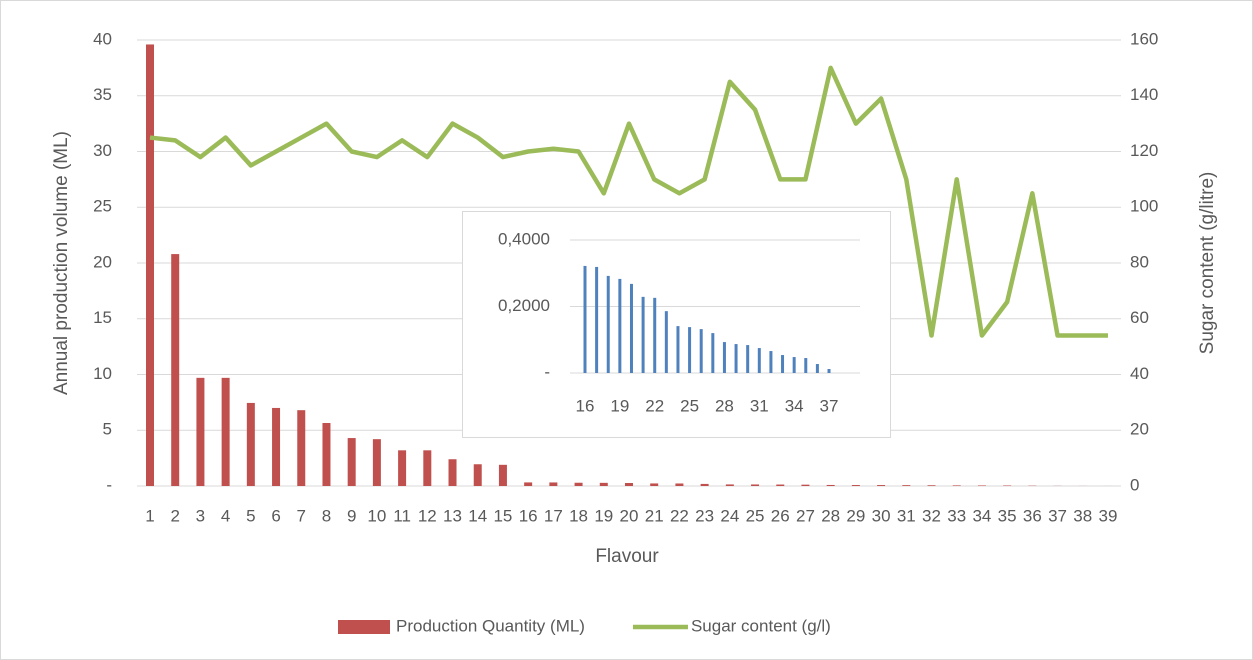  I want to click on y-axis-title: Annual production volume (ML), so click(61, 263).